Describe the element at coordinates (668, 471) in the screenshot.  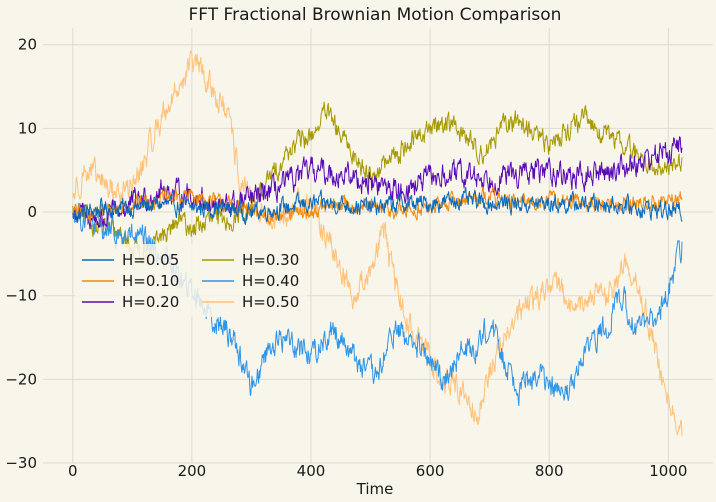
I see `x-tick-label: 1000` at that location.